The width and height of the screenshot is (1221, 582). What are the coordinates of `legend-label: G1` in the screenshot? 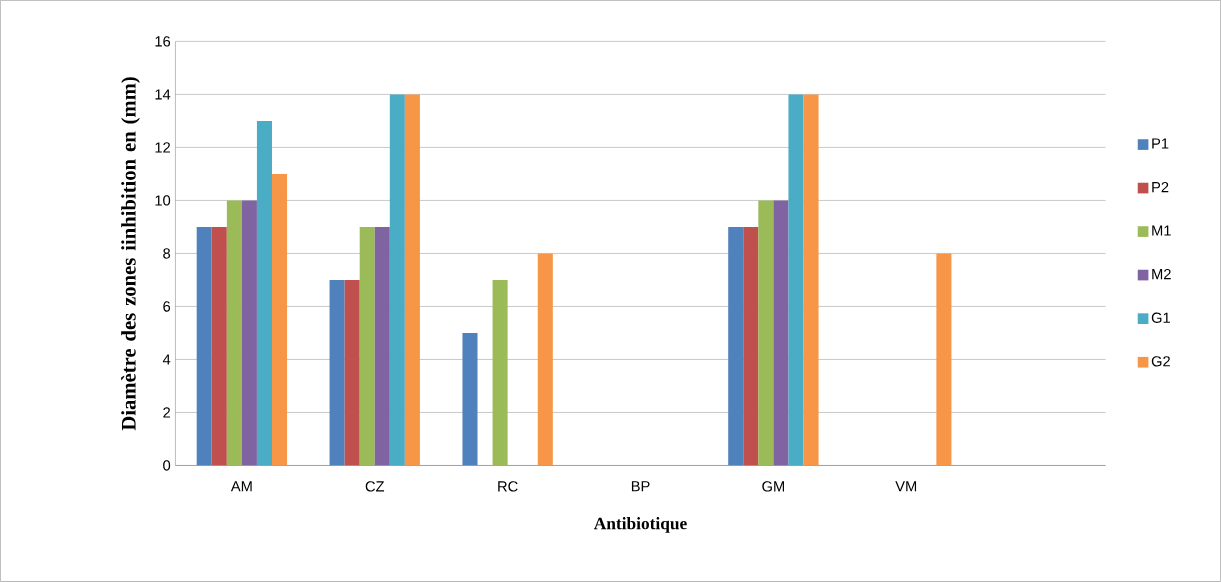 It's located at (1160, 317).